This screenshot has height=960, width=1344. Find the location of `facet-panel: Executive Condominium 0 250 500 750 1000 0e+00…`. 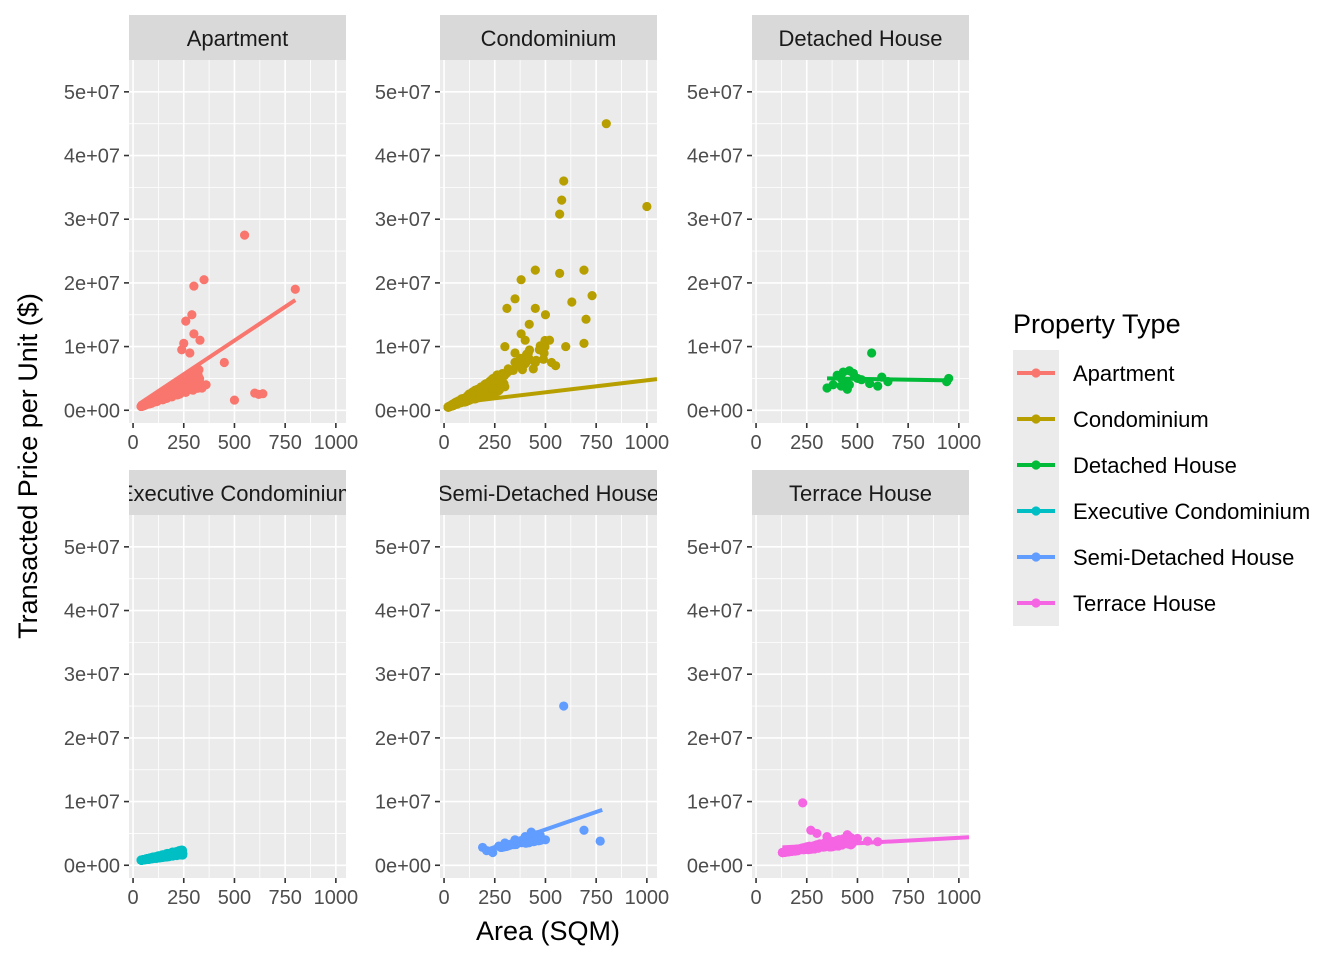

facet-panel: Executive Condominium 0 250 500 750 1000 0e+00… is located at coordinates (211, 689).